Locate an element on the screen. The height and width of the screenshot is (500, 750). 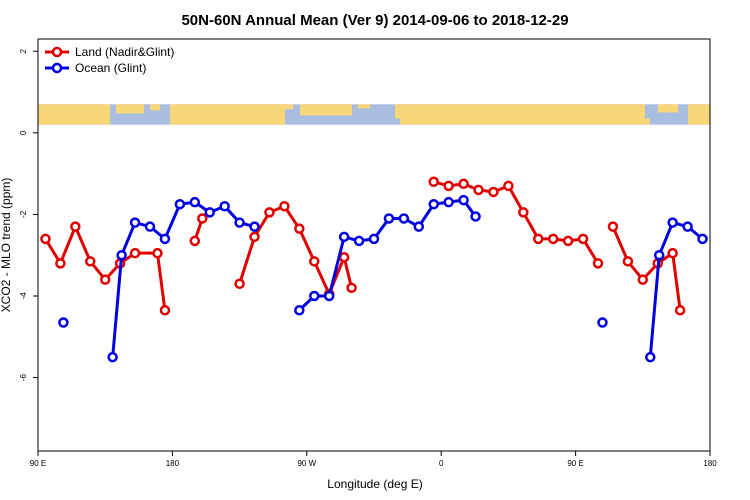
y-axis-label: XCO2 - MLO trend (ppm) is located at coordinates (6, 245).